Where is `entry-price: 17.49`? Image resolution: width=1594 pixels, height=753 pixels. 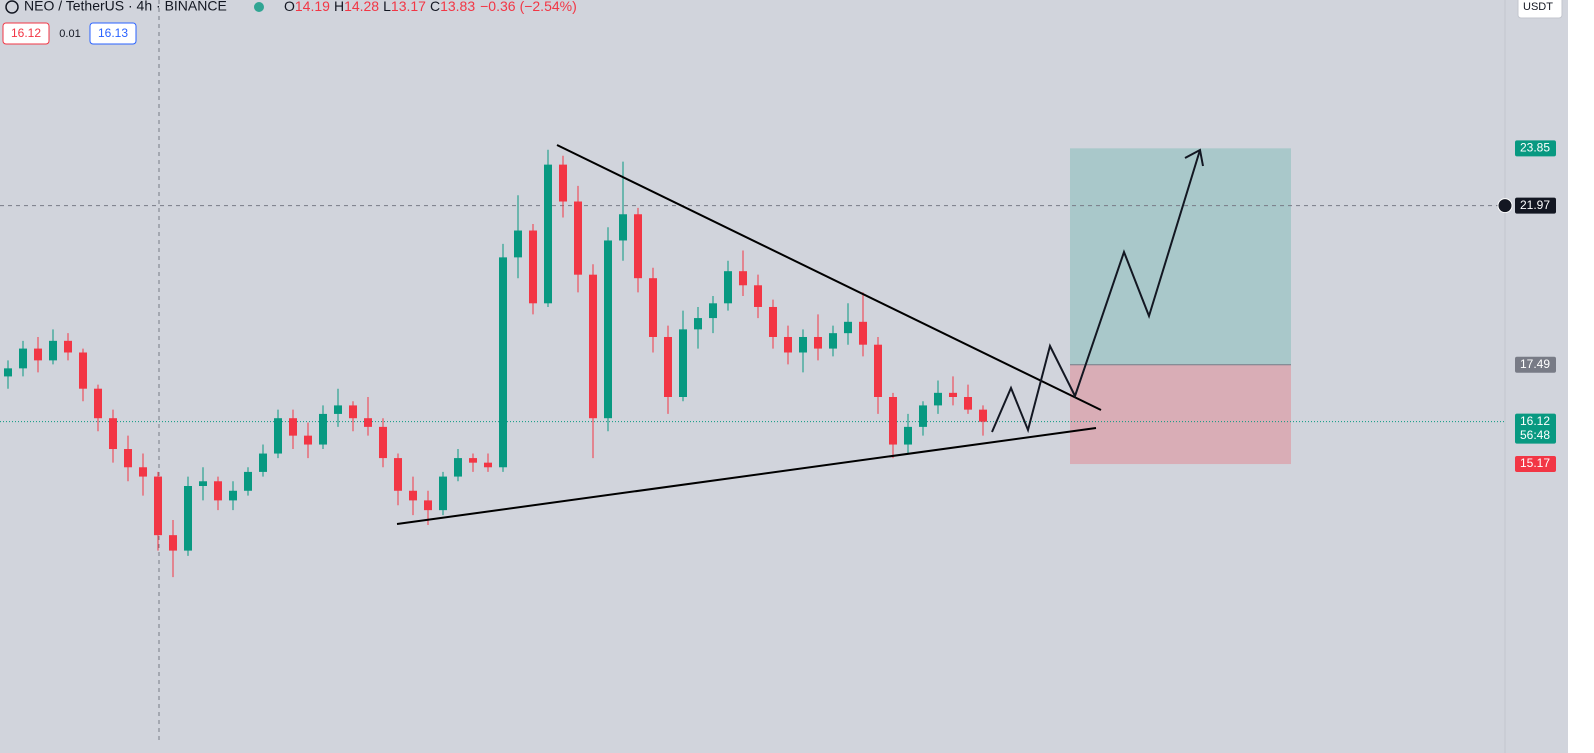
entry-price: 17.49 is located at coordinates (1535, 364).